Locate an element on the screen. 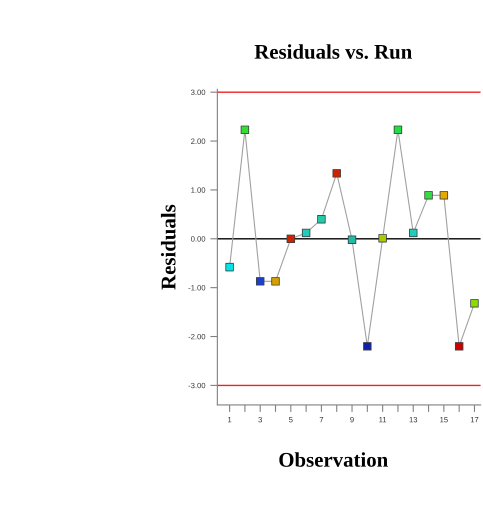  chart-title: Residuals vs. Run is located at coordinates (333, 51).